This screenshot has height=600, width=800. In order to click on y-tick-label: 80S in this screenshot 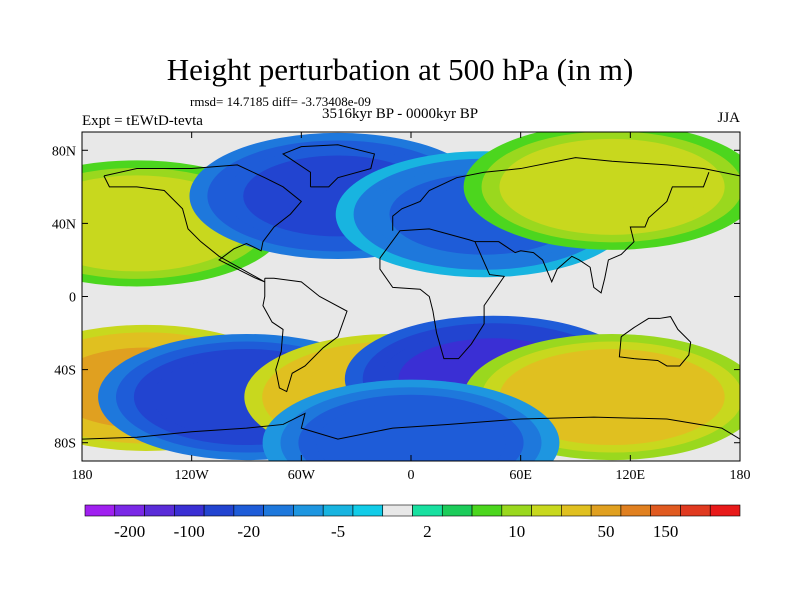, I will do `click(65, 444)`.